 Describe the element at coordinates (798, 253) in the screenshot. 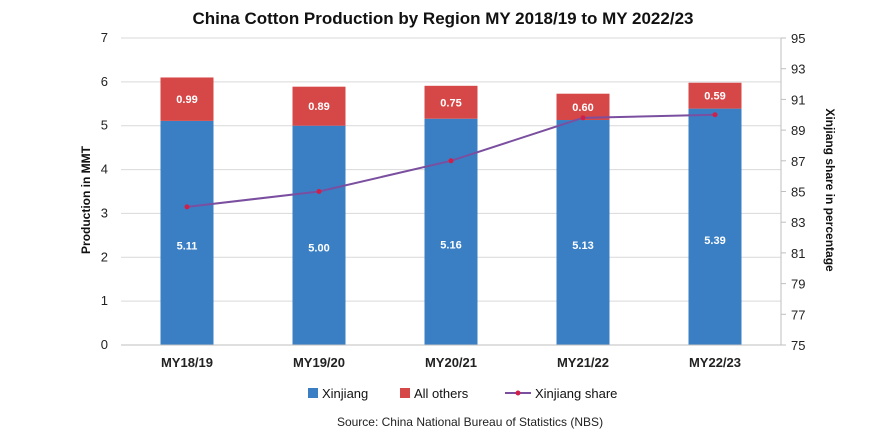

I see `y2-tick-label: 81` at that location.